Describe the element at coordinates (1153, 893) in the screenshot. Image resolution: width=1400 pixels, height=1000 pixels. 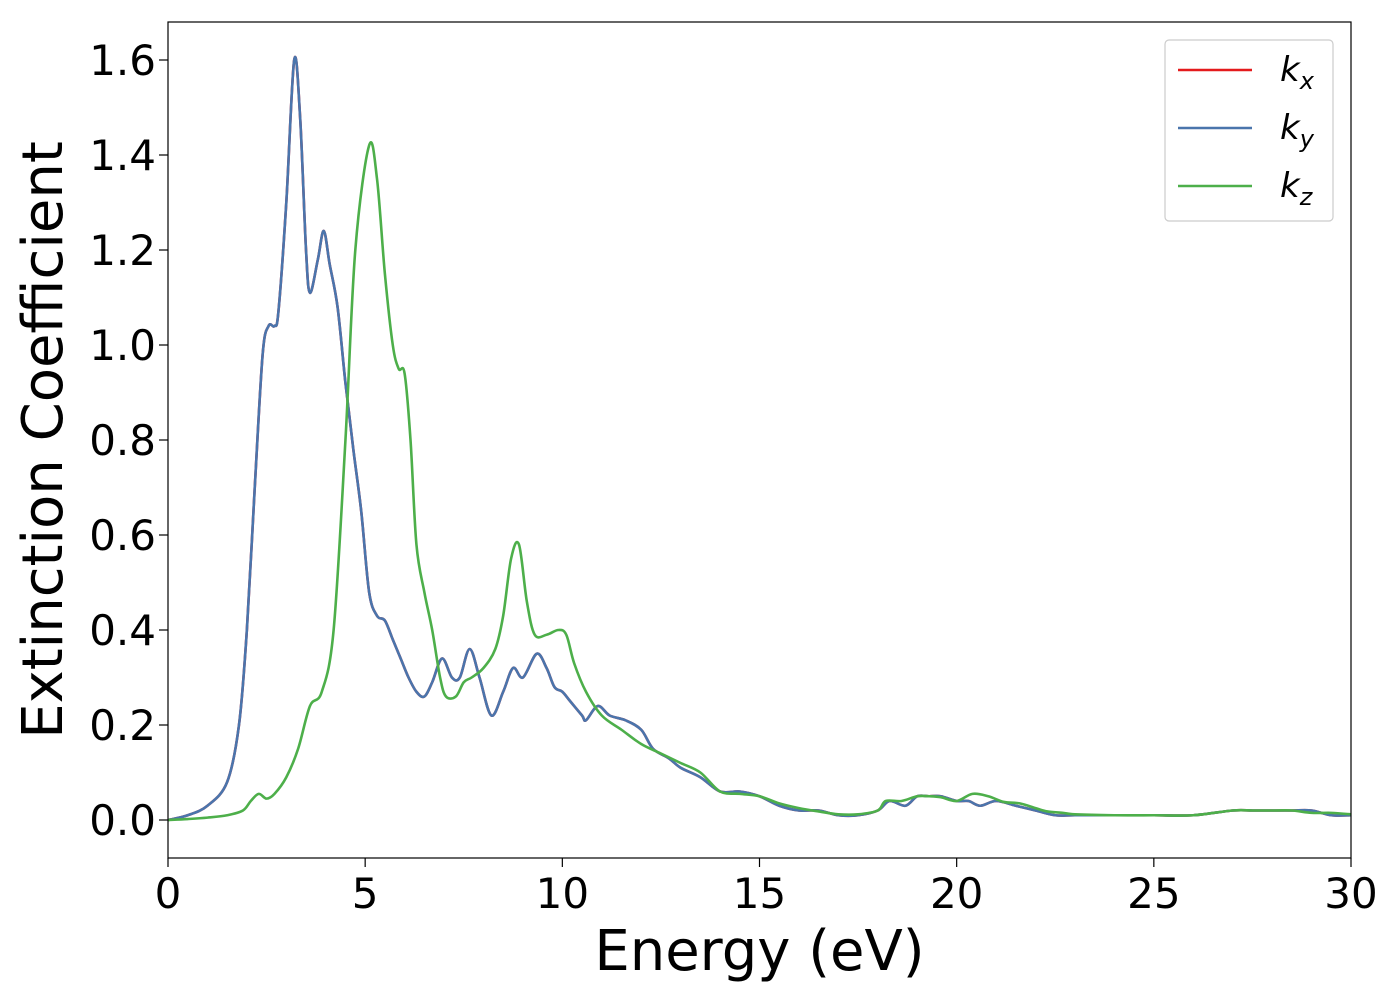
I see `x-tick-label: 25` at that location.